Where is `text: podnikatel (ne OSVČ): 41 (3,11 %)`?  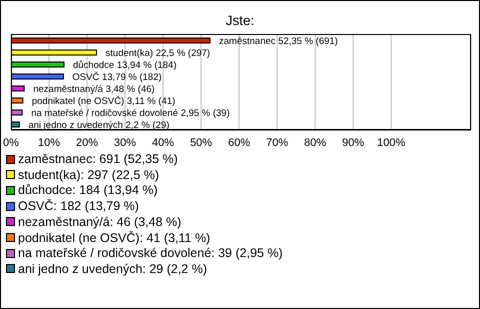
text: podnikatel (ne OSVČ): 41 (3,11 %) is located at coordinates (114, 237).